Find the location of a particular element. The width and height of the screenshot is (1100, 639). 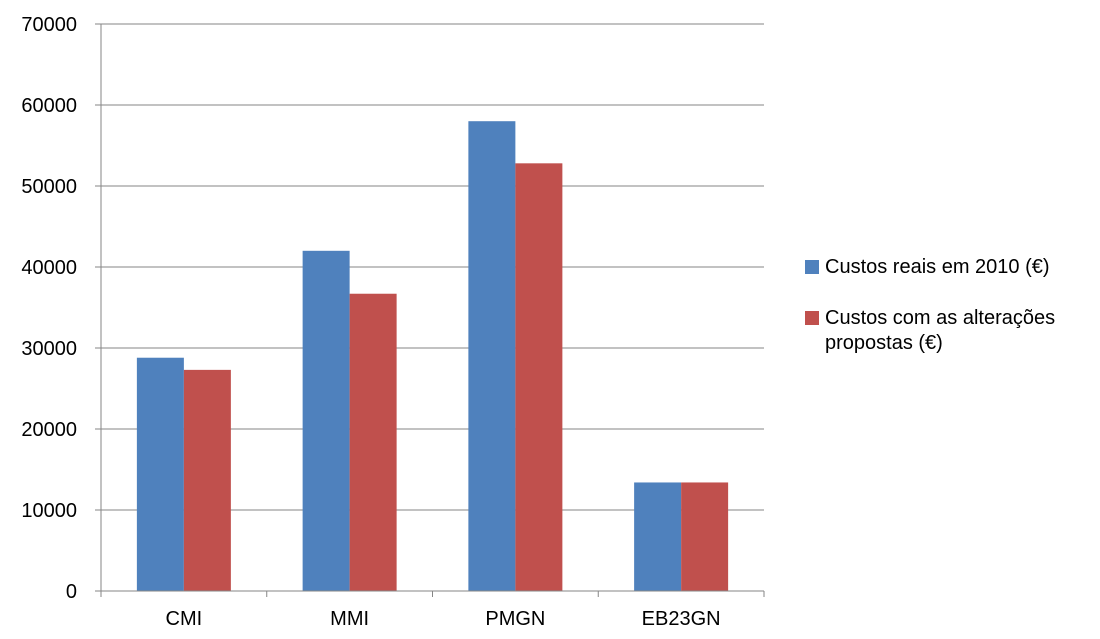

bar-series-1-pmgn is located at coordinates (492, 356).